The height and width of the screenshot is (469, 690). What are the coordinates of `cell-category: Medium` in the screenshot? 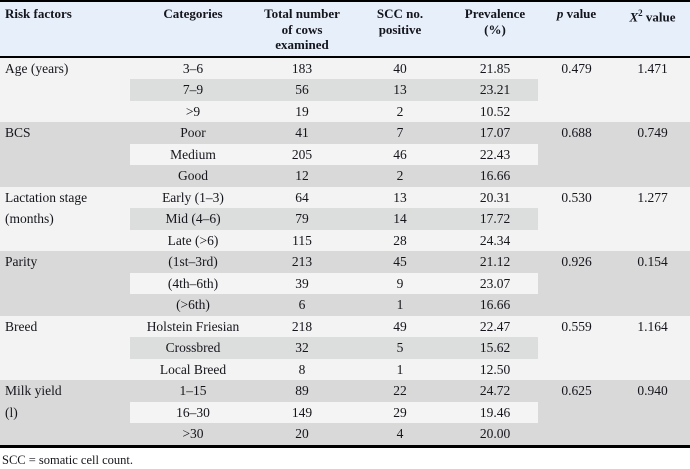 It's located at (193, 154).